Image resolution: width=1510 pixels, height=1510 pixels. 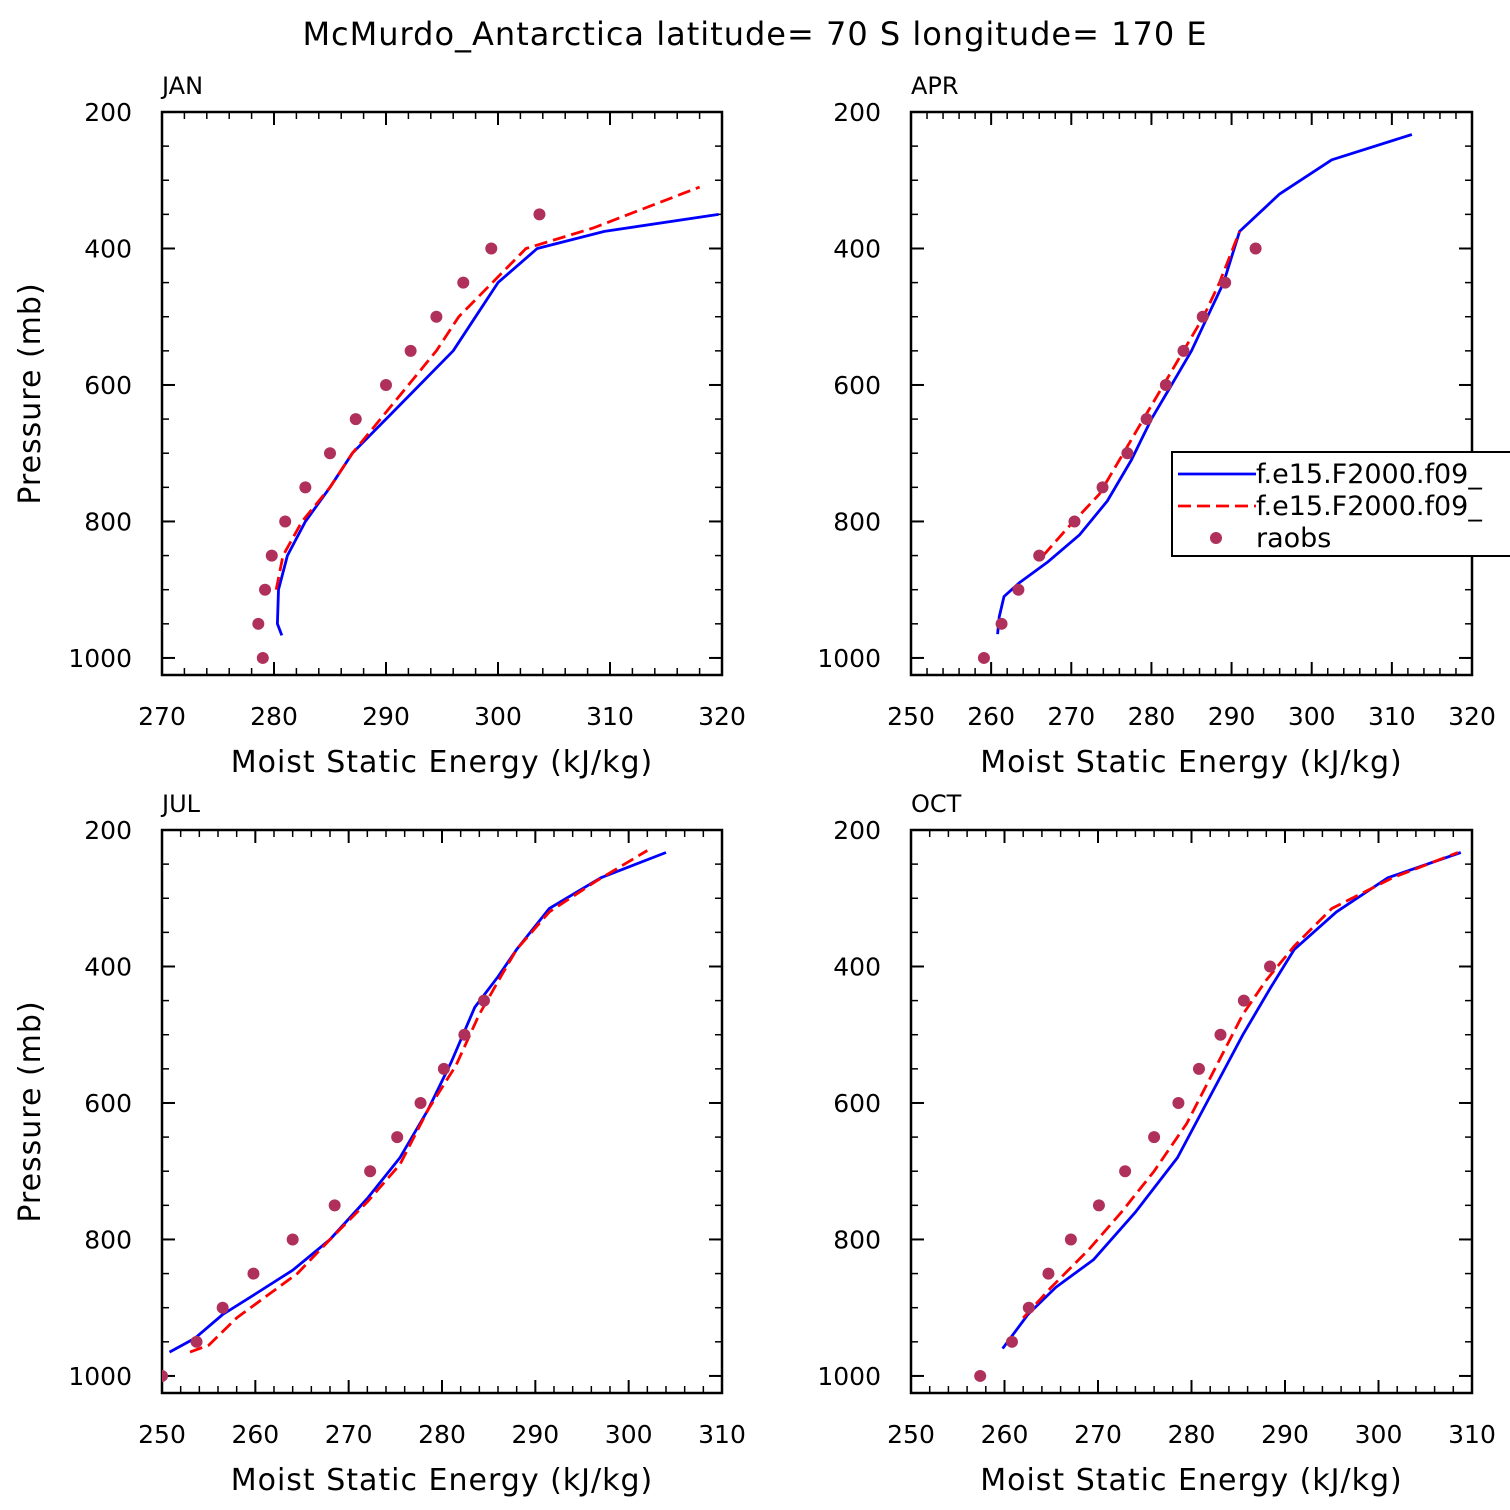 I want to click on panel-title: APR, so click(x=935, y=86).